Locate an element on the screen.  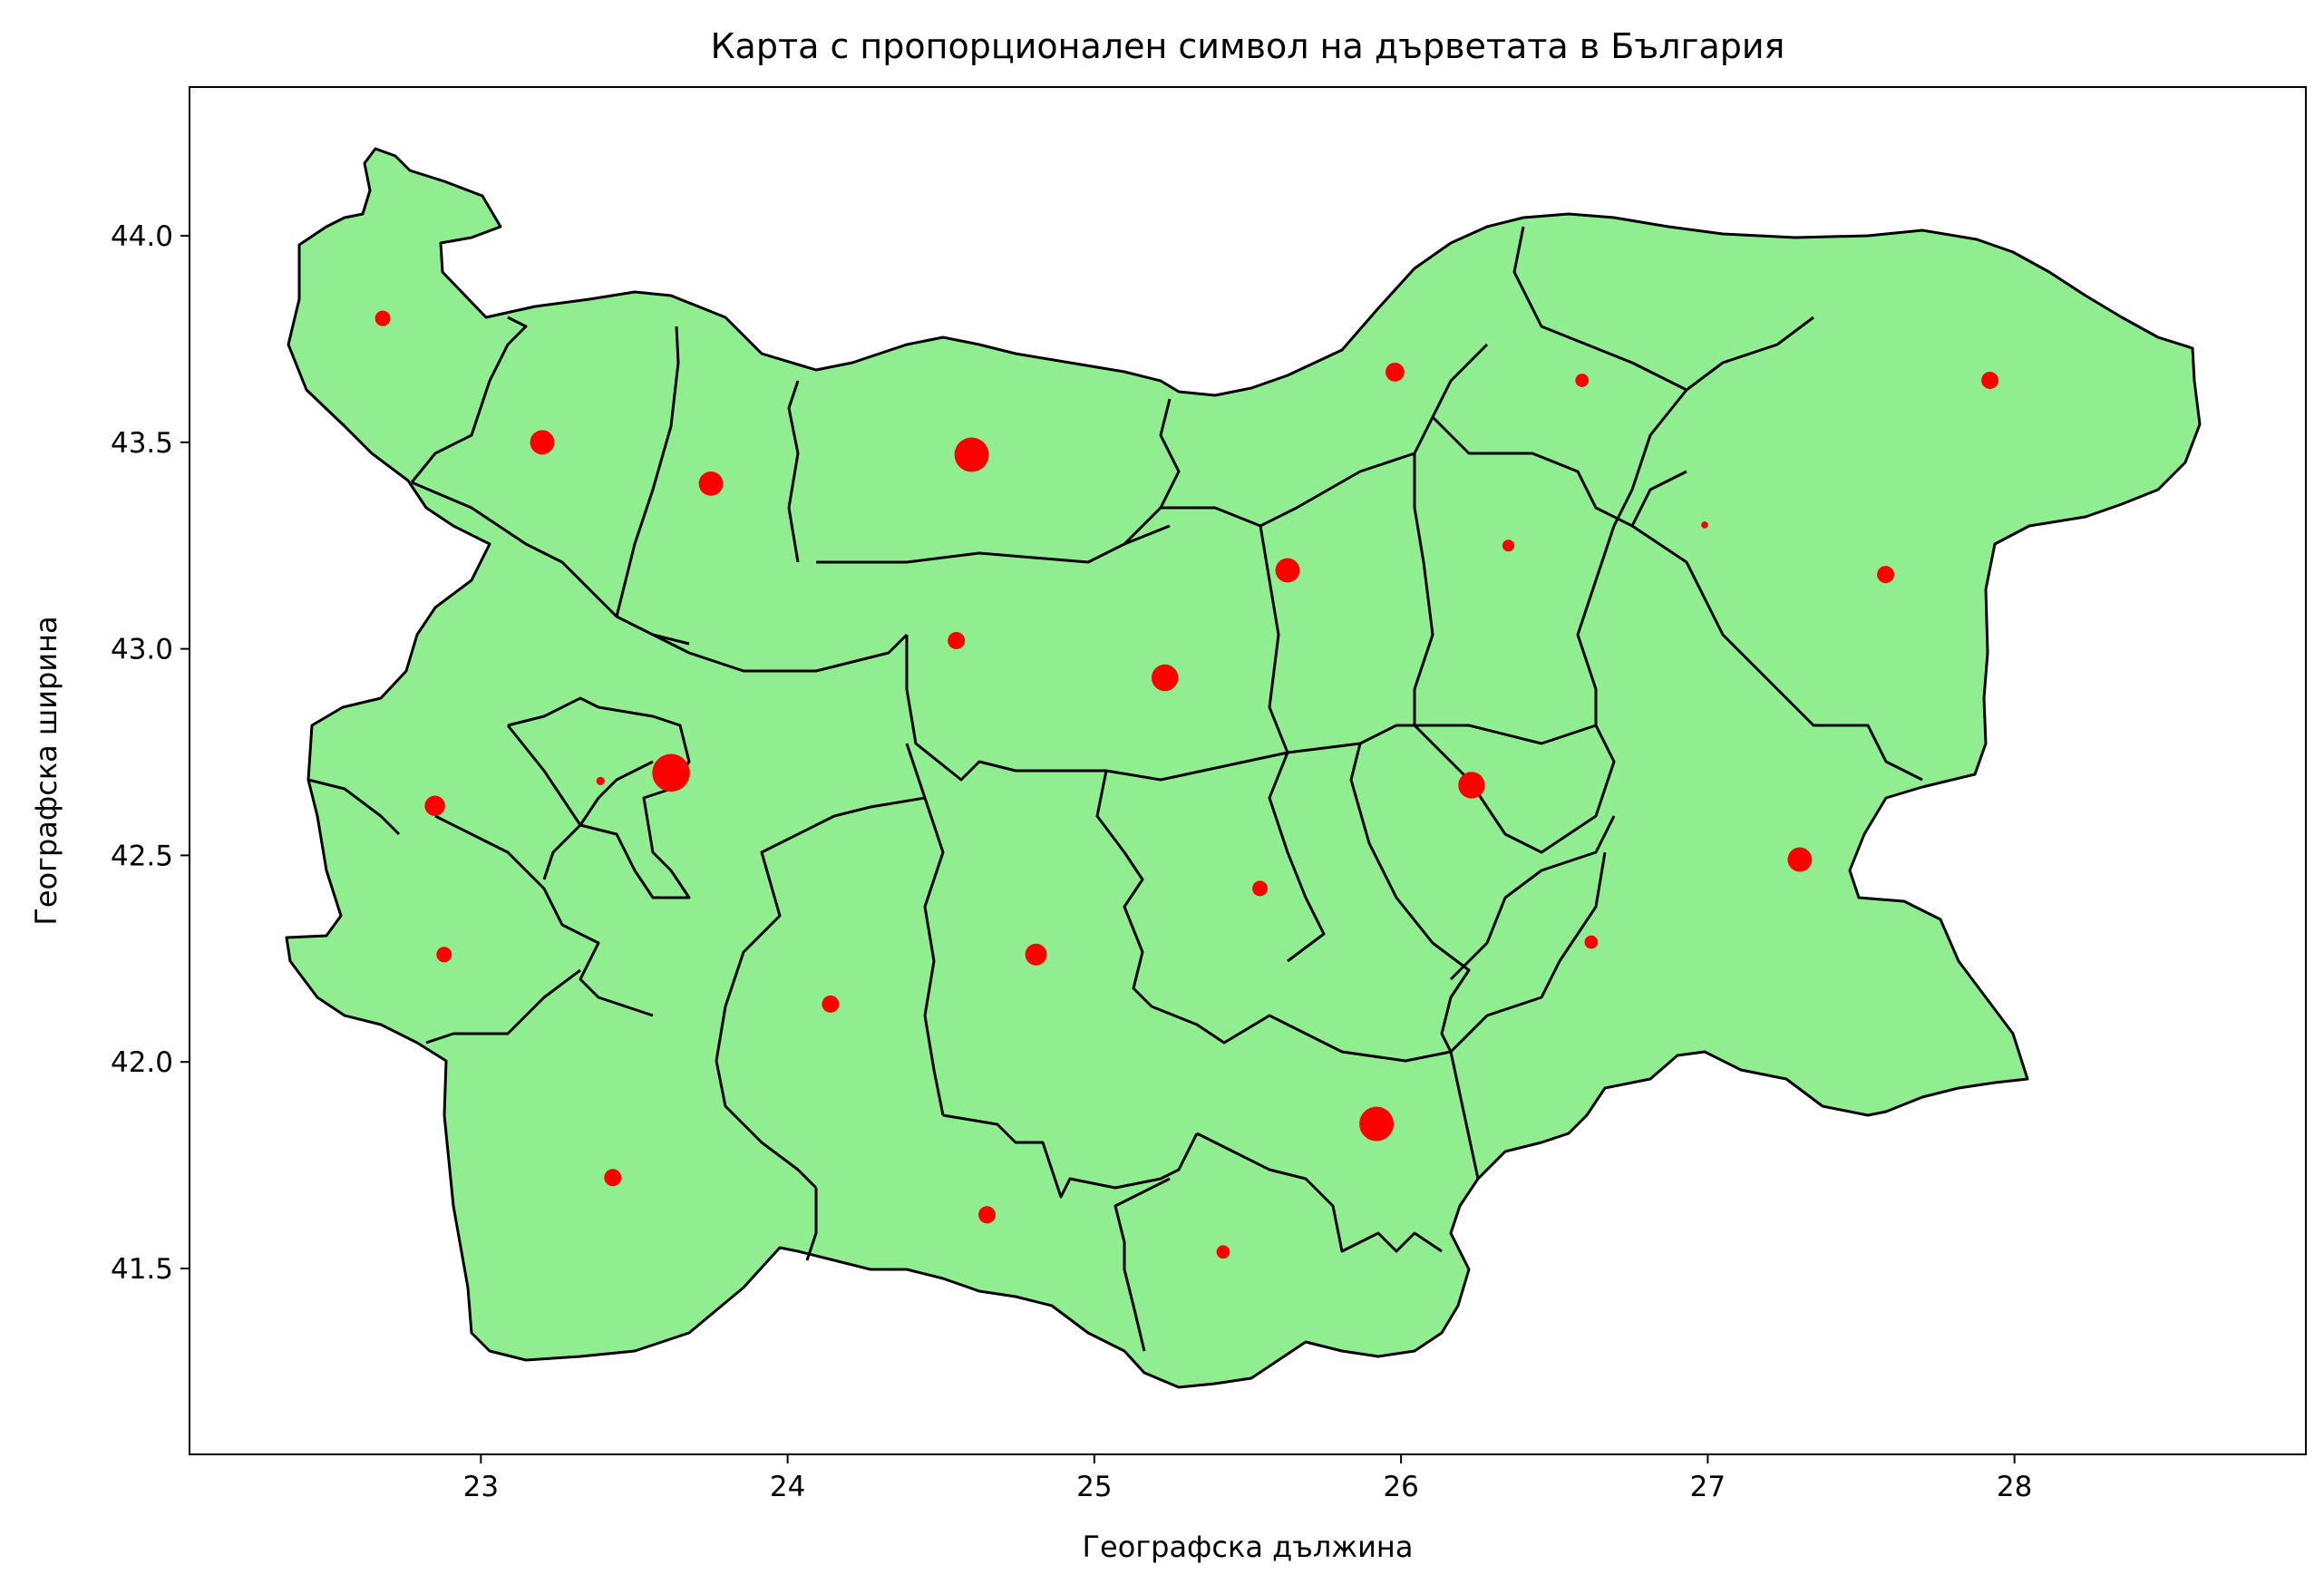
x-axis-label: Географска дължина is located at coordinates (1248, 1547).